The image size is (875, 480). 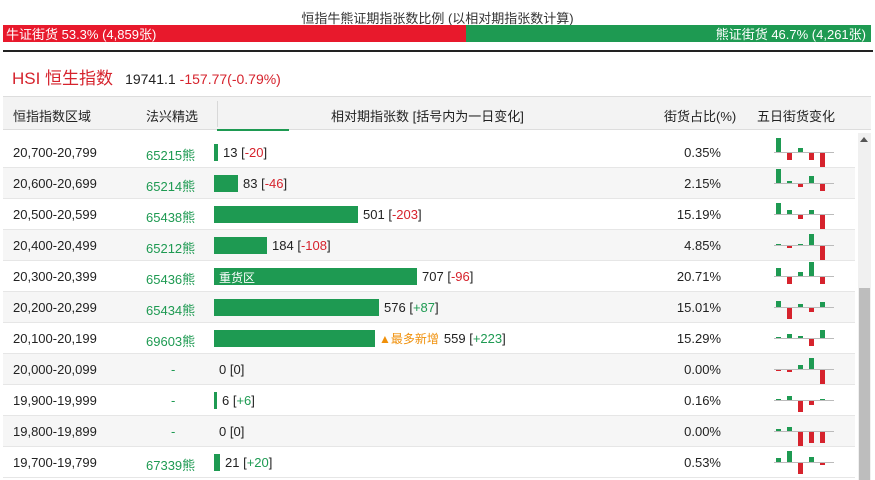 What do you see at coordinates (429, 183) in the screenshot?
I see `table-row: 20,600-20,699 65214熊 83 [-46] 2.15%` at bounding box center [429, 183].